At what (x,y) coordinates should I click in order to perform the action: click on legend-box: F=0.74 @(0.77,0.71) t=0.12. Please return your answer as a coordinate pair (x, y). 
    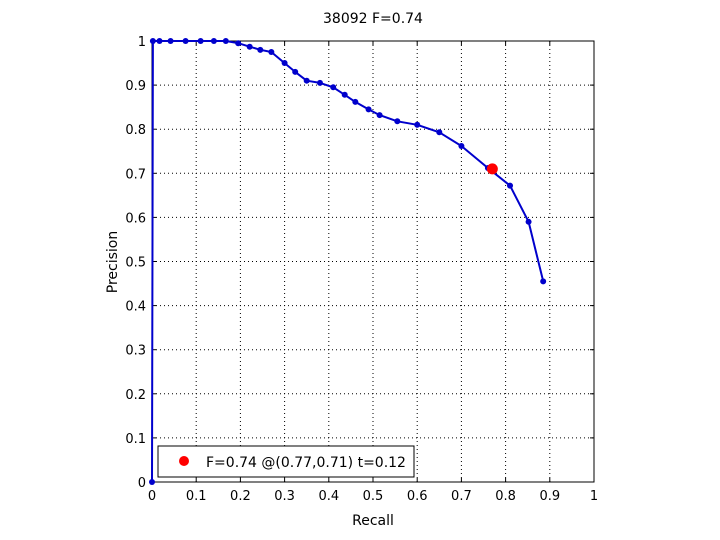
    Looking at the image, I should click on (286, 461).